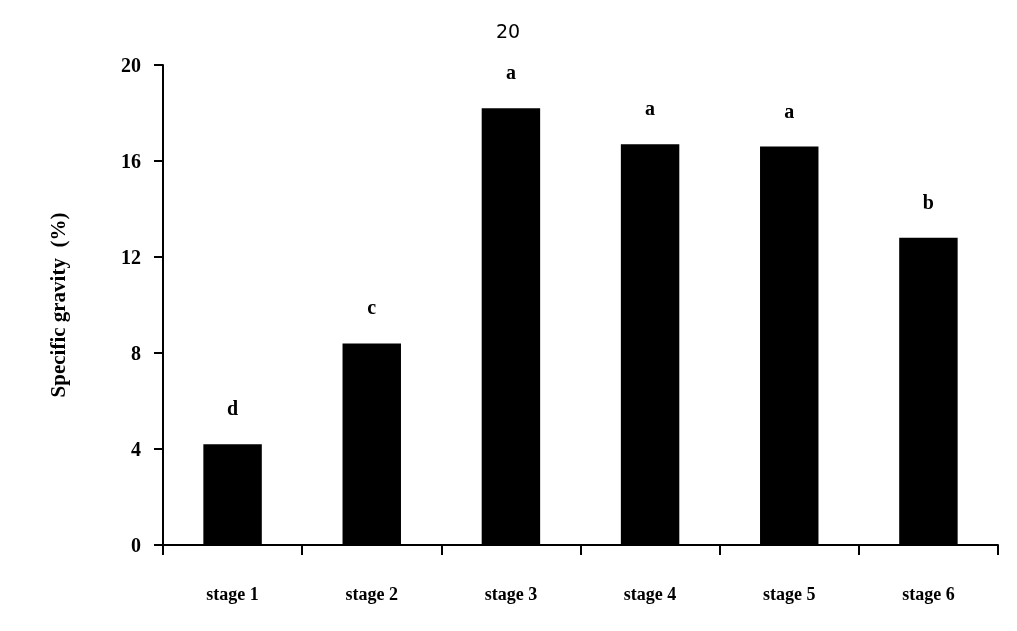  I want to click on y-tick-label: 0, so click(136, 545).